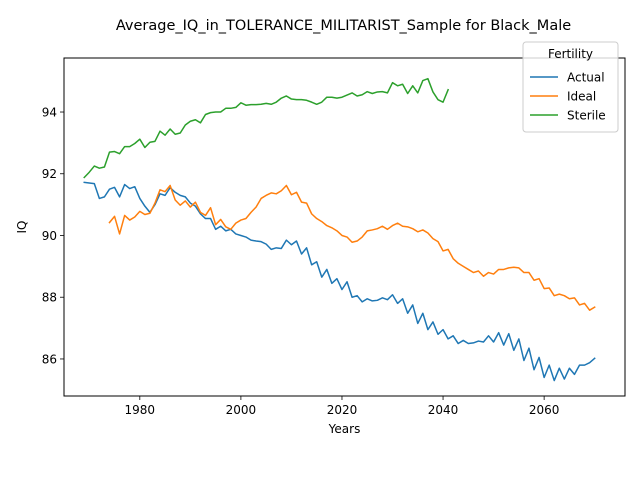 The height and width of the screenshot is (480, 640). Describe the element at coordinates (49, 298) in the screenshot. I see `y-tick-label: 88` at that location.